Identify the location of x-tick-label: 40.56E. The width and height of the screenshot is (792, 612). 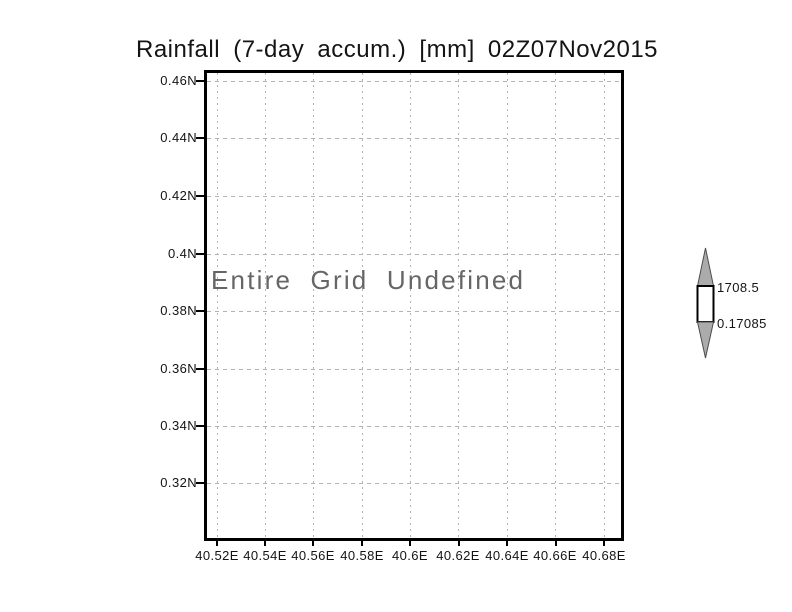
(313, 555).